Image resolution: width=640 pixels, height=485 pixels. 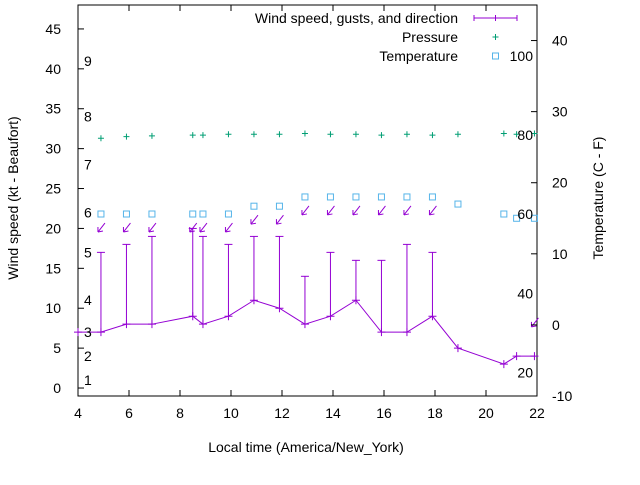 I want to click on beaufort-label: 3, so click(x=88, y=332).